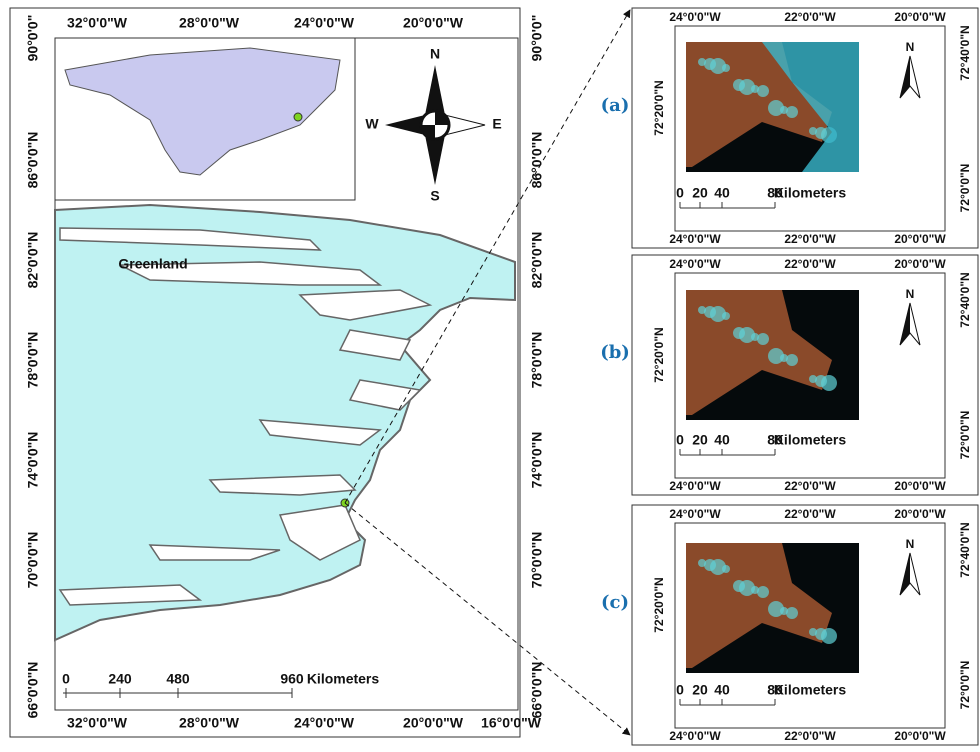 The height and width of the screenshot is (752, 980). I want to click on panel-label: (c), so click(615, 602).